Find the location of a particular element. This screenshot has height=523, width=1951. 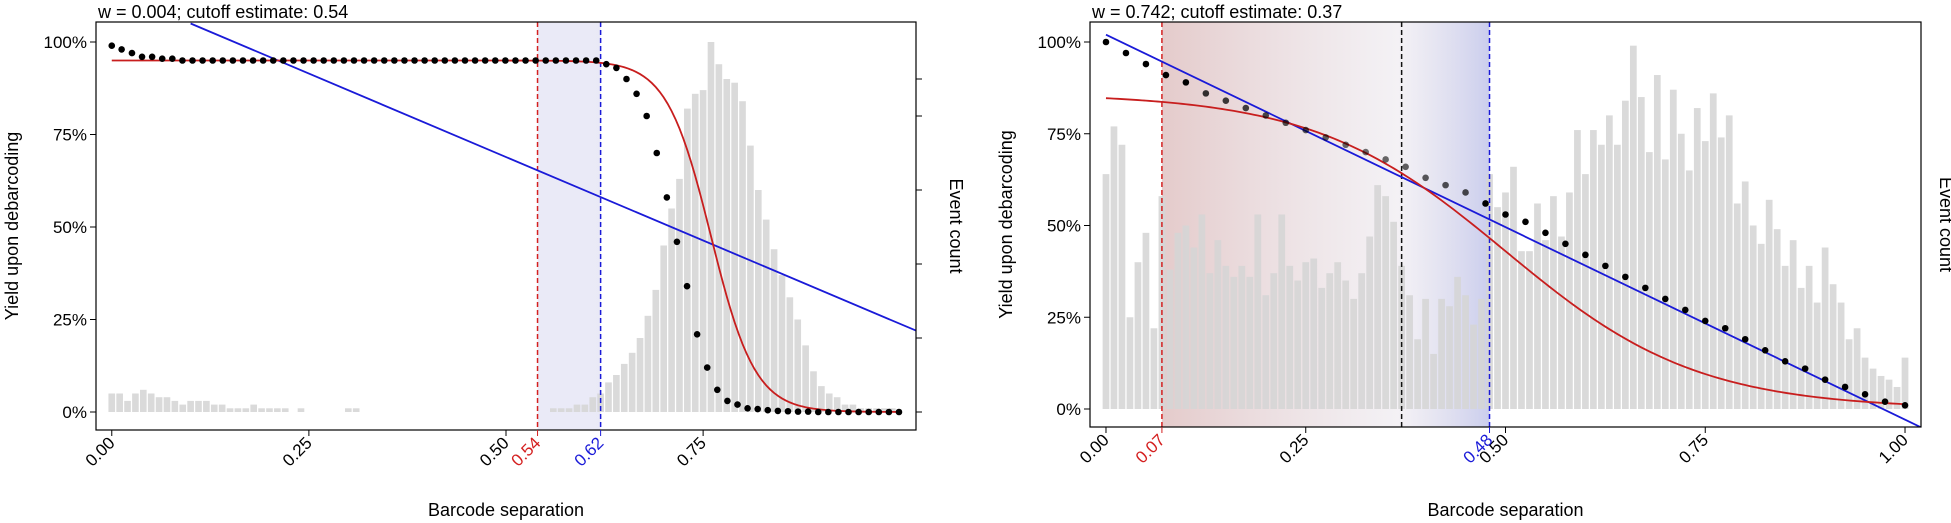

y-tick-label: 50% is located at coordinates (70, 227).